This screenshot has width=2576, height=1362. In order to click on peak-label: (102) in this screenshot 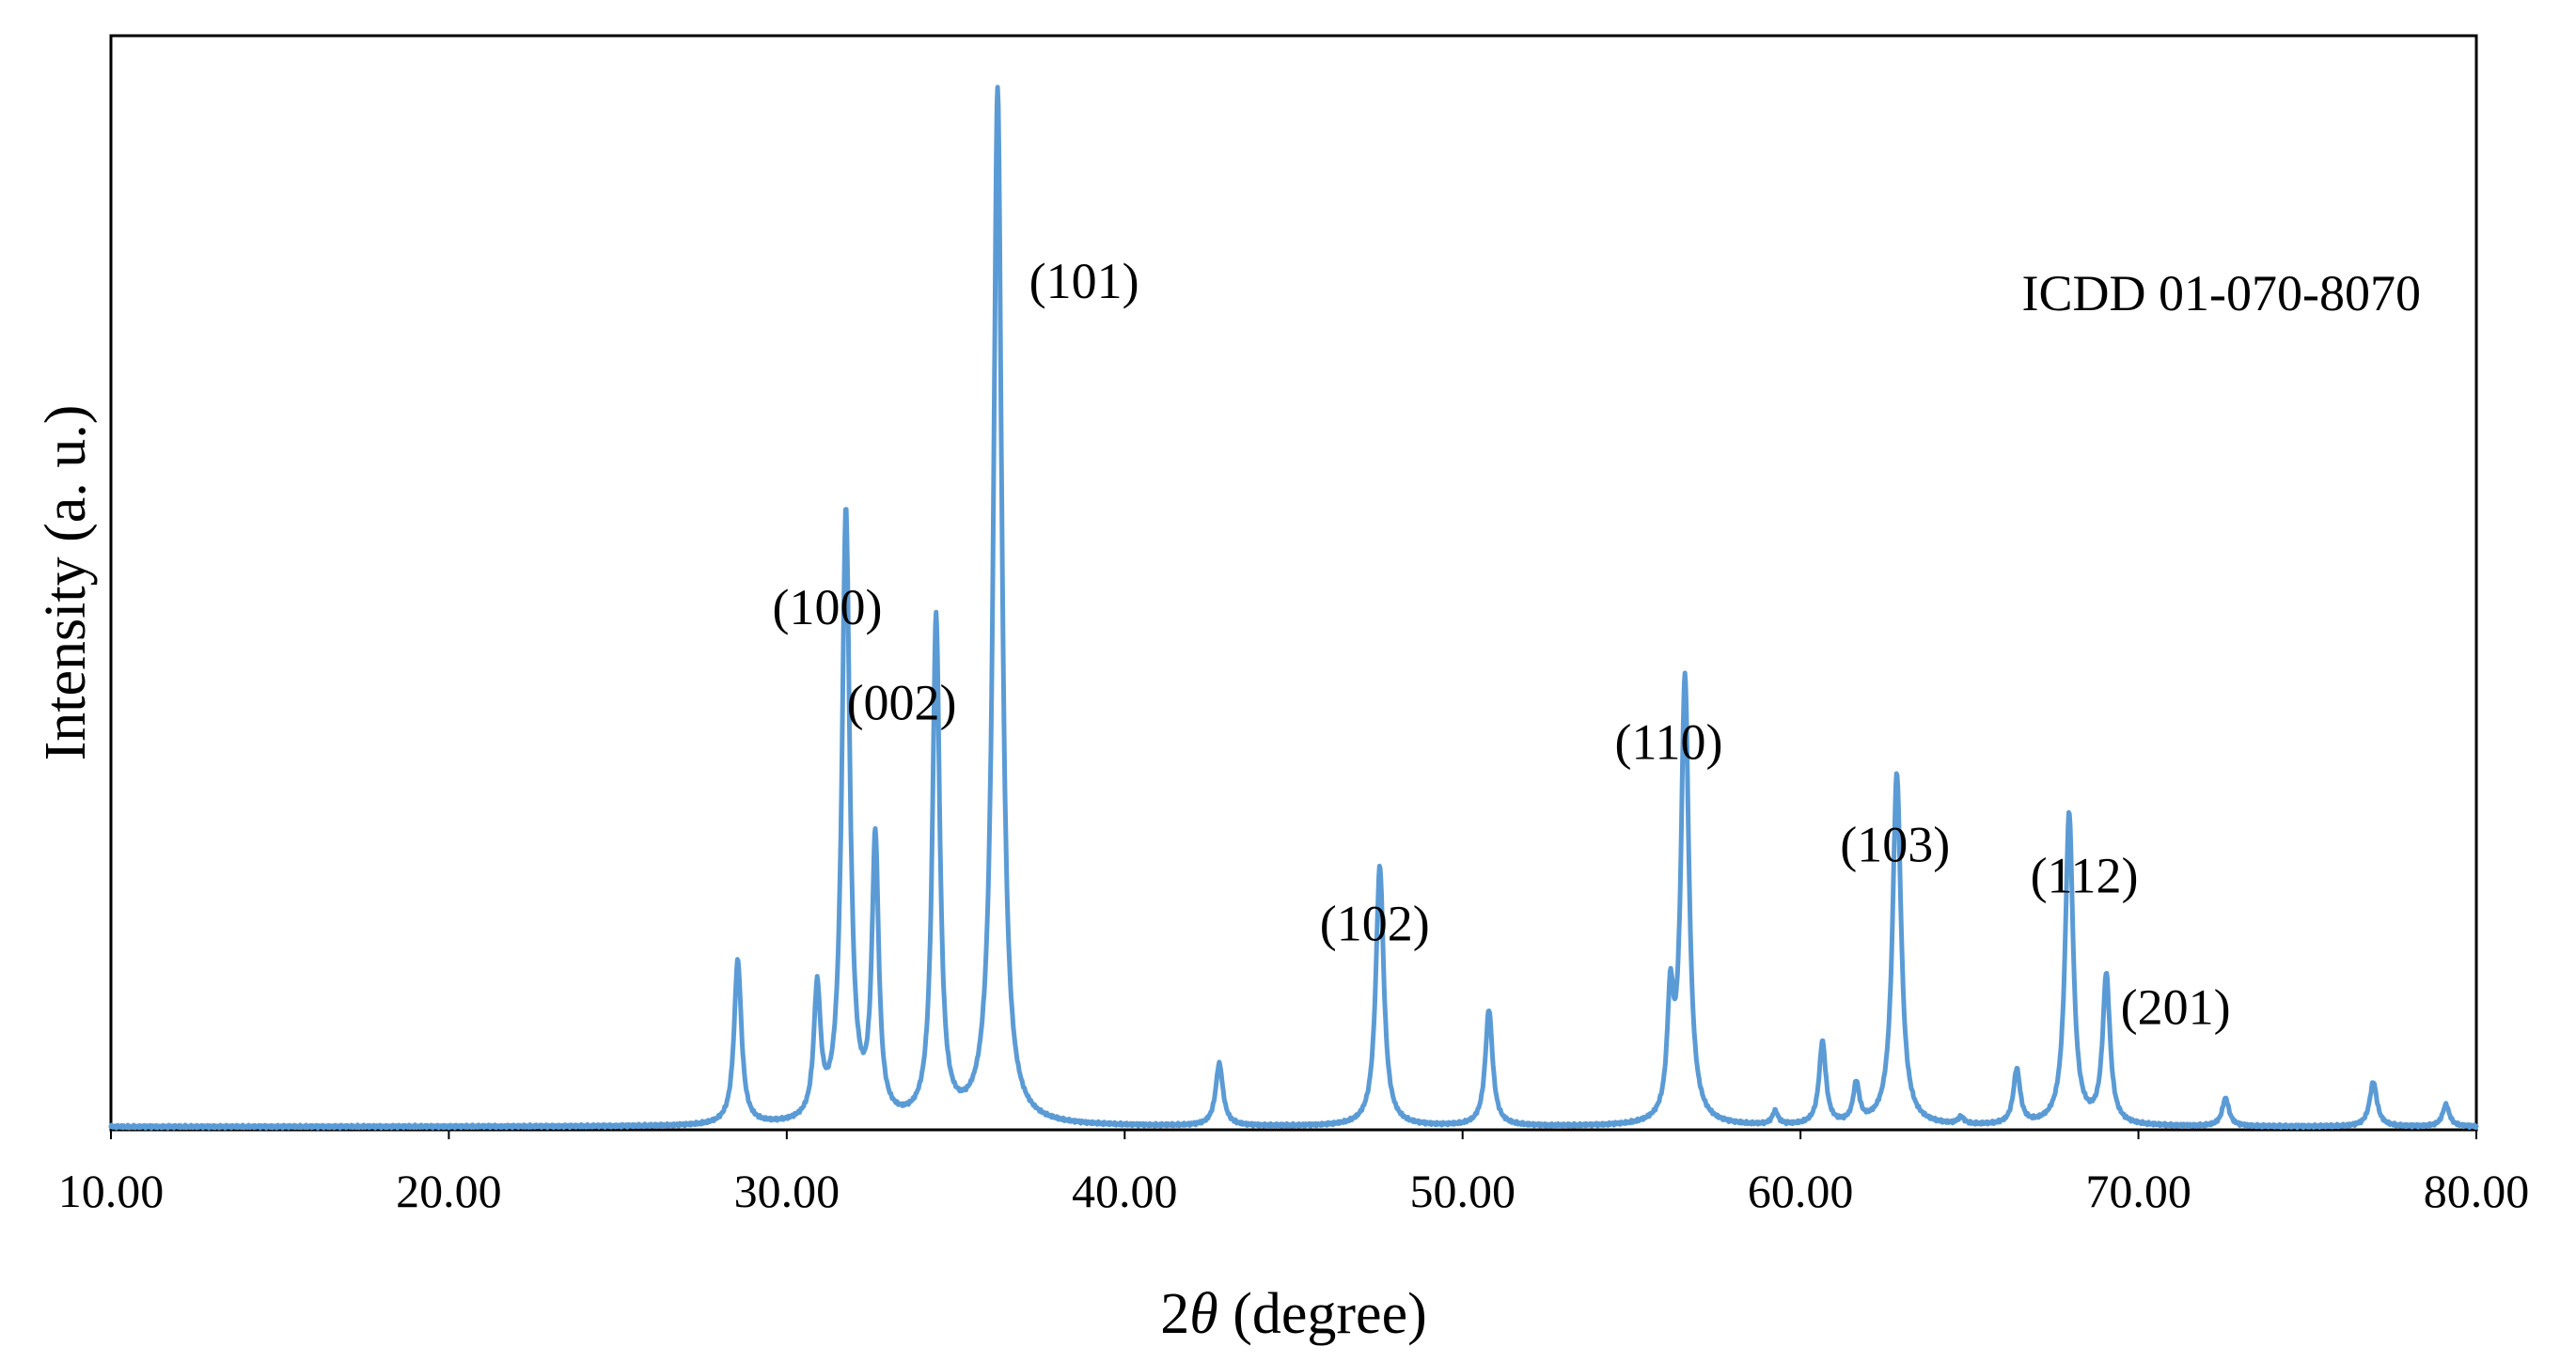, I will do `click(1375, 923)`.